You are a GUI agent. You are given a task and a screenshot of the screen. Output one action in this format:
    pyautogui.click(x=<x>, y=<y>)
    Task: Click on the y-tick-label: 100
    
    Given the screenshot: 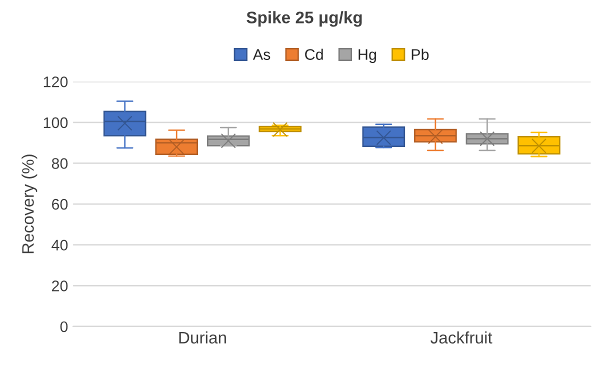 What is the action you would take?
    pyautogui.click(x=56, y=122)
    